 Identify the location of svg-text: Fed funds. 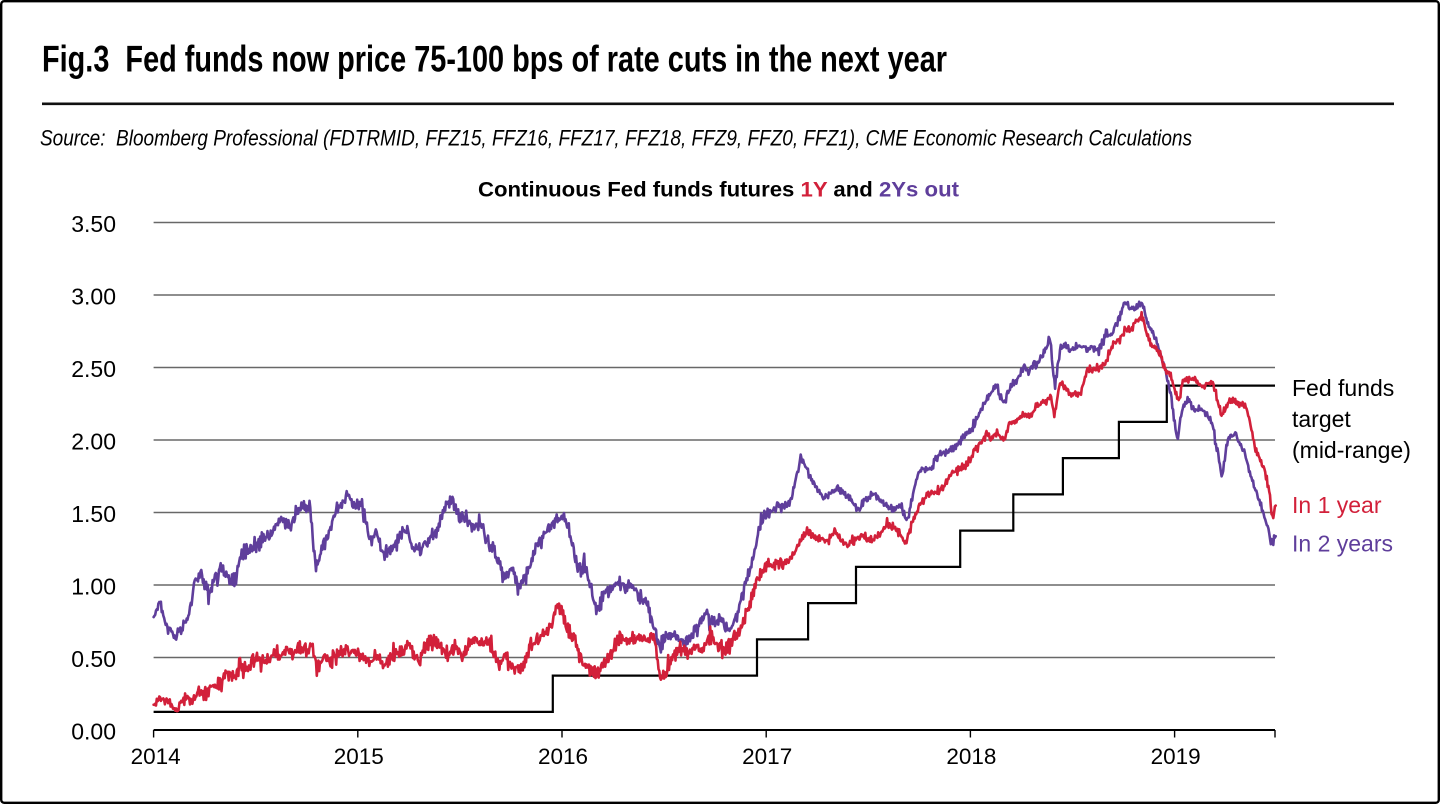
(1343, 388).